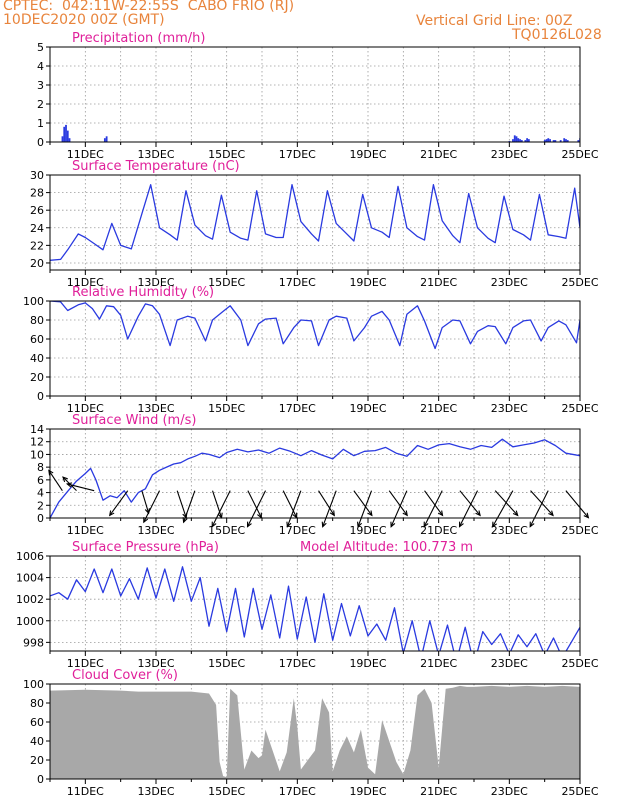 The width and height of the screenshot is (618, 800). I want to click on press-grid, so click(315, 603).